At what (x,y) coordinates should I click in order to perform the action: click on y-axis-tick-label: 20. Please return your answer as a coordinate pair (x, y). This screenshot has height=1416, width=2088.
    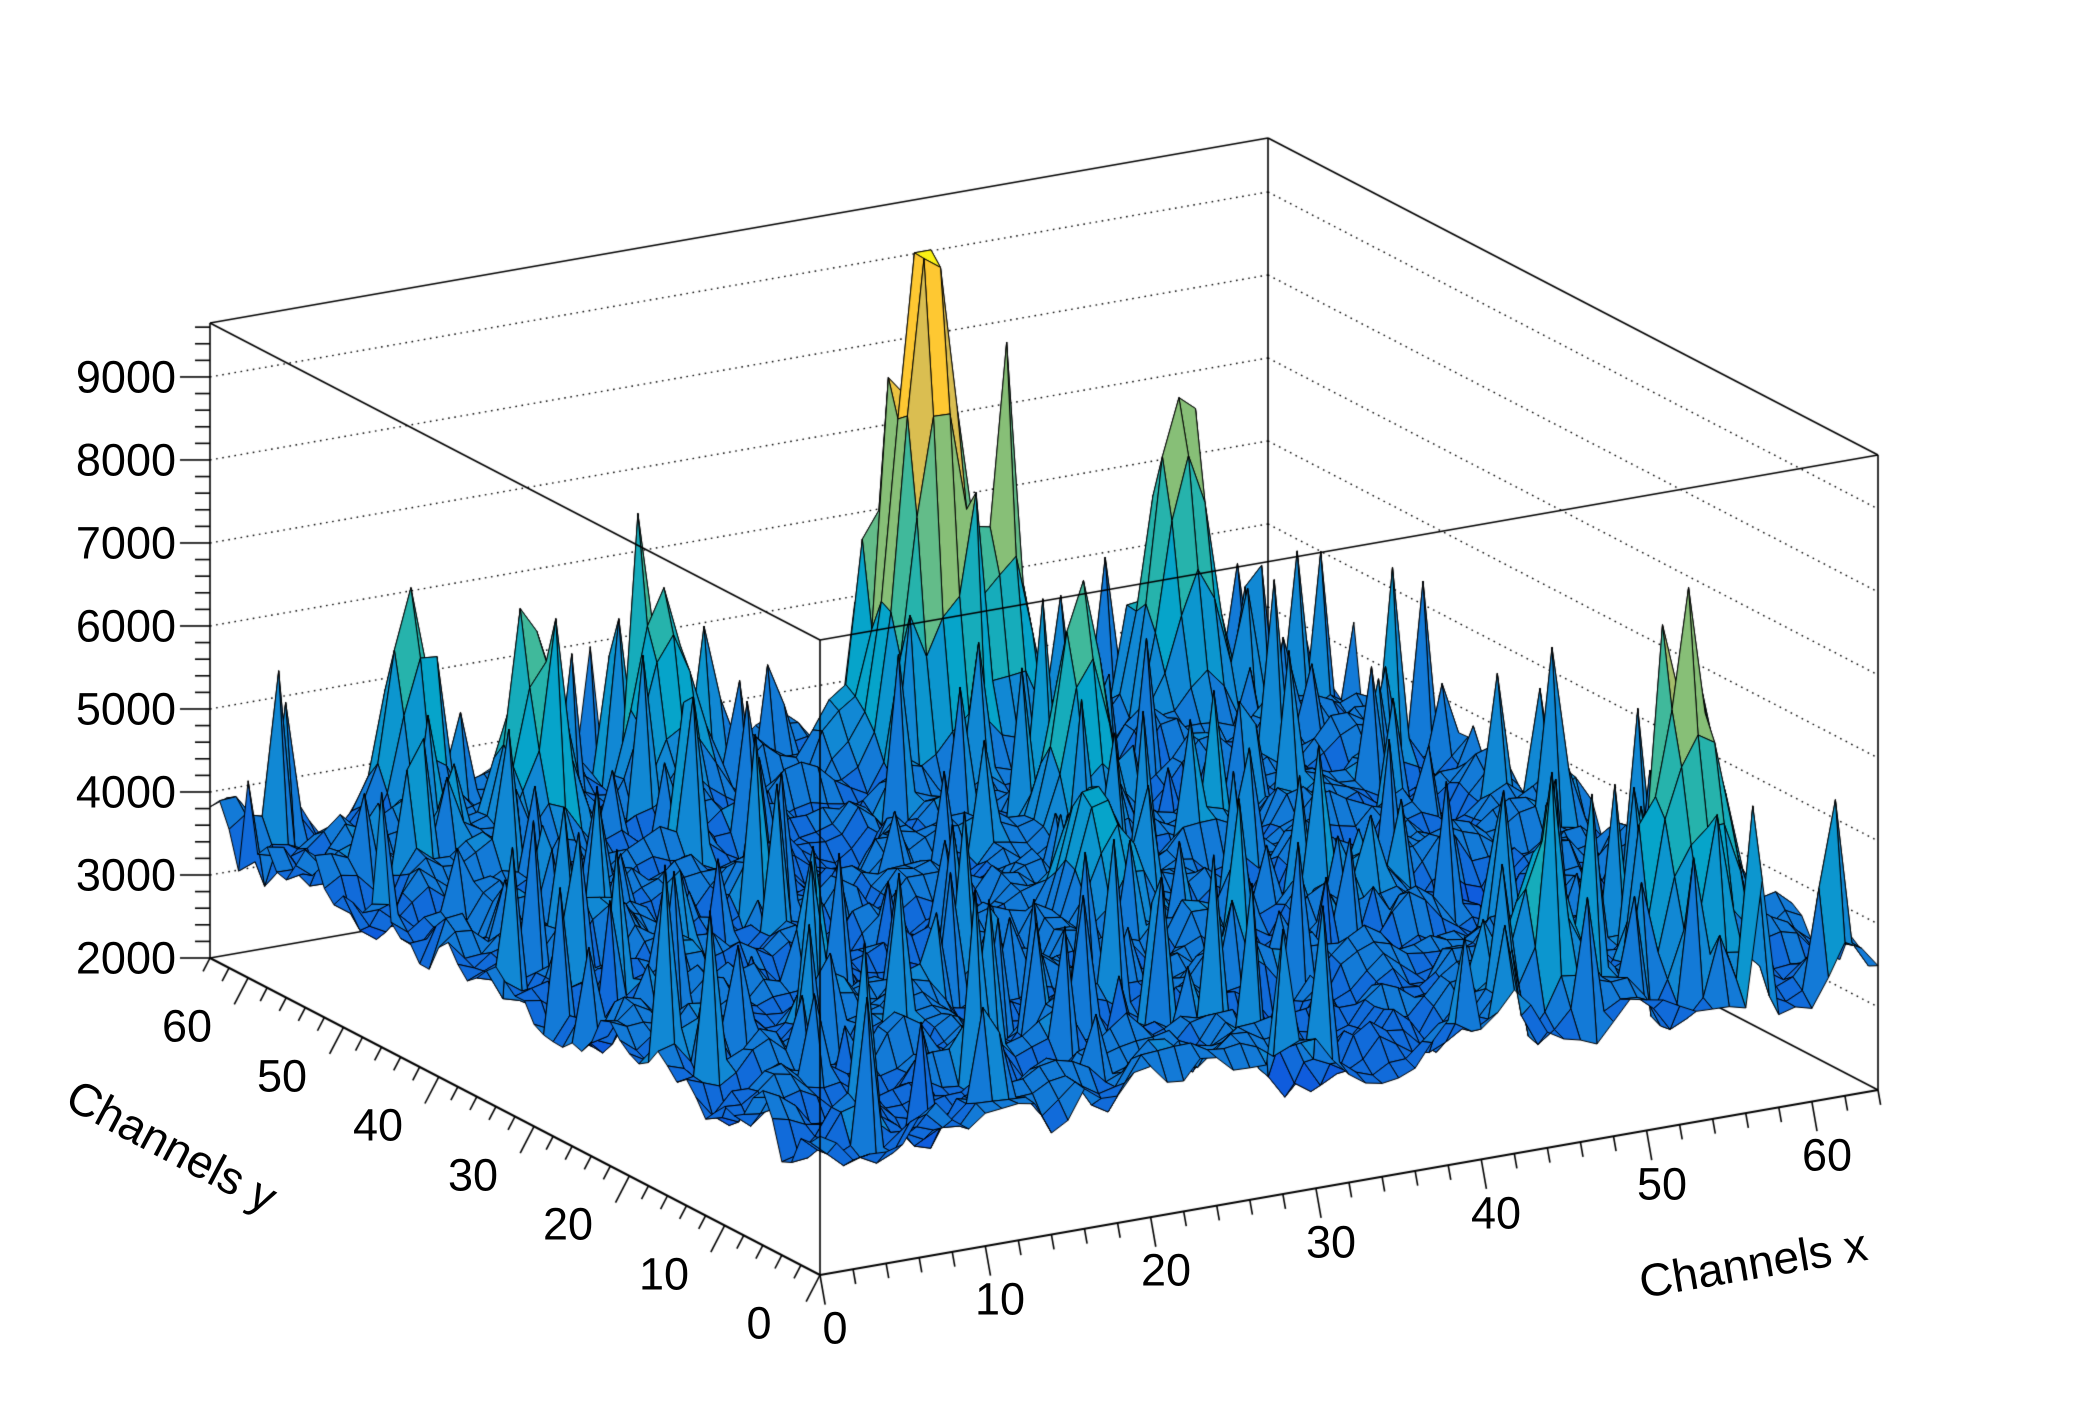
    Looking at the image, I should click on (568, 1224).